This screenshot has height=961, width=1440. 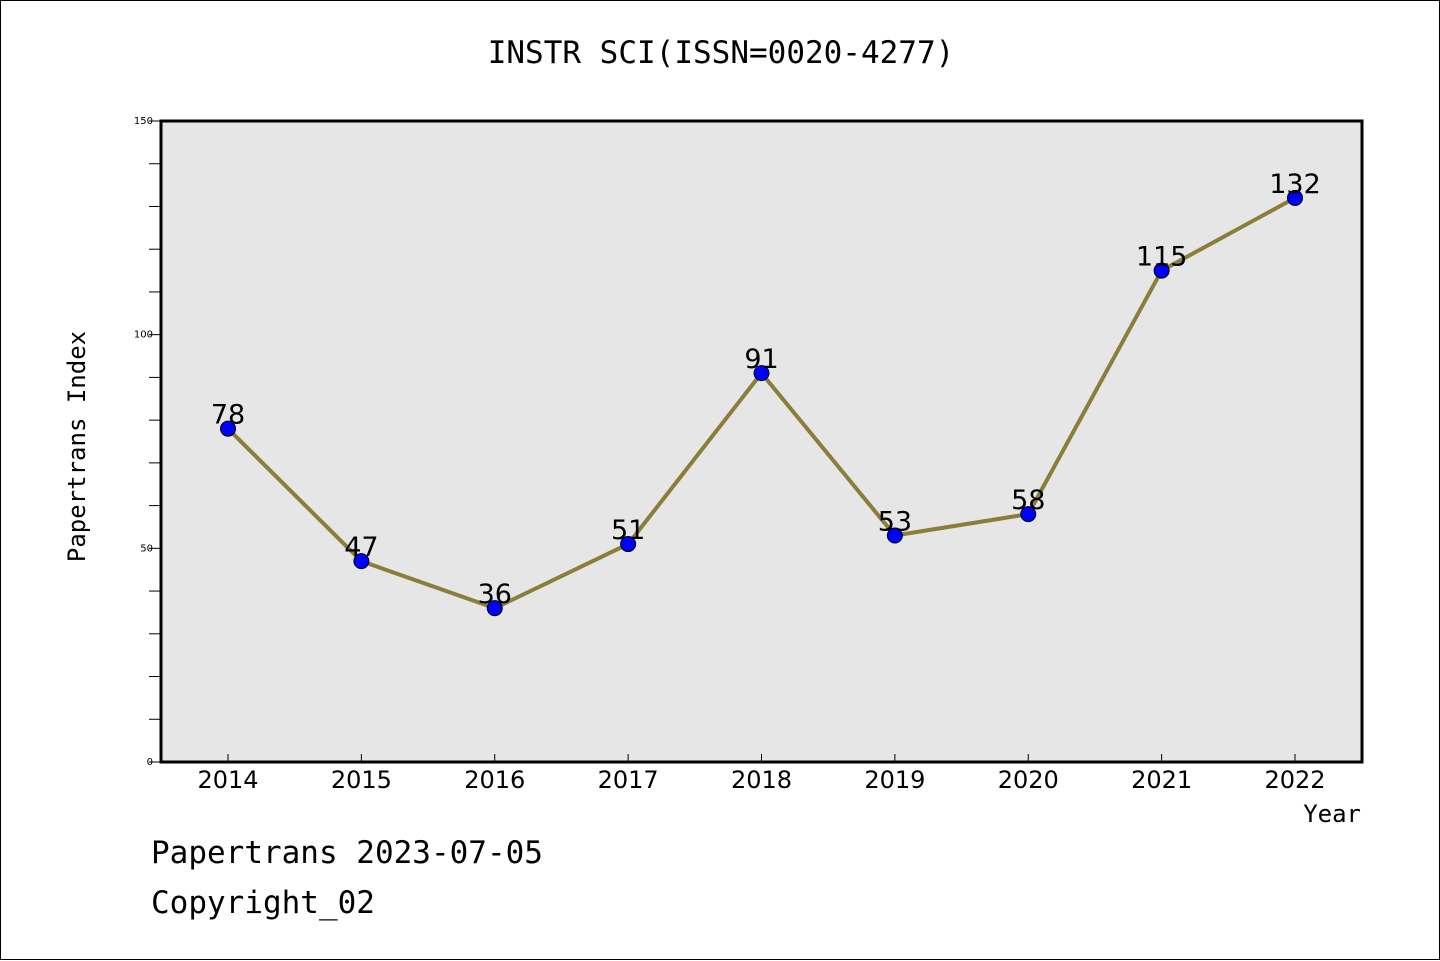 I want to click on data-label: 91, so click(x=761, y=359).